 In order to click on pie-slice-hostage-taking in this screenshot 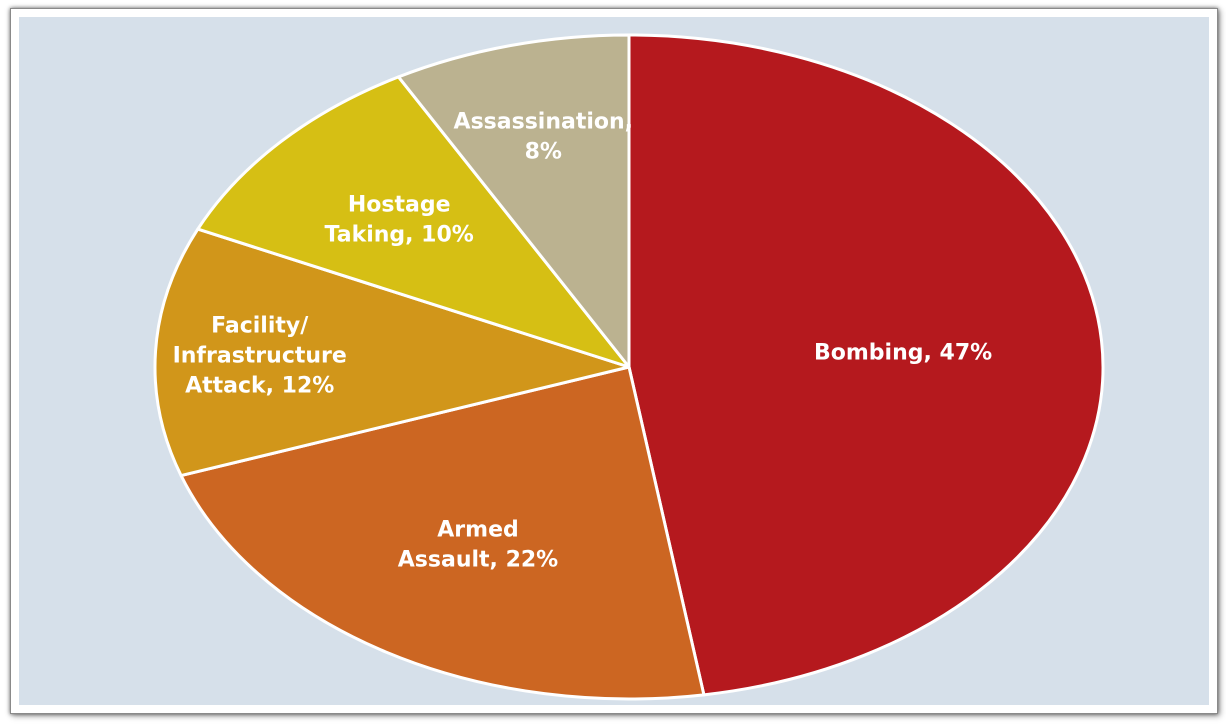, I will do `click(413, 222)`.